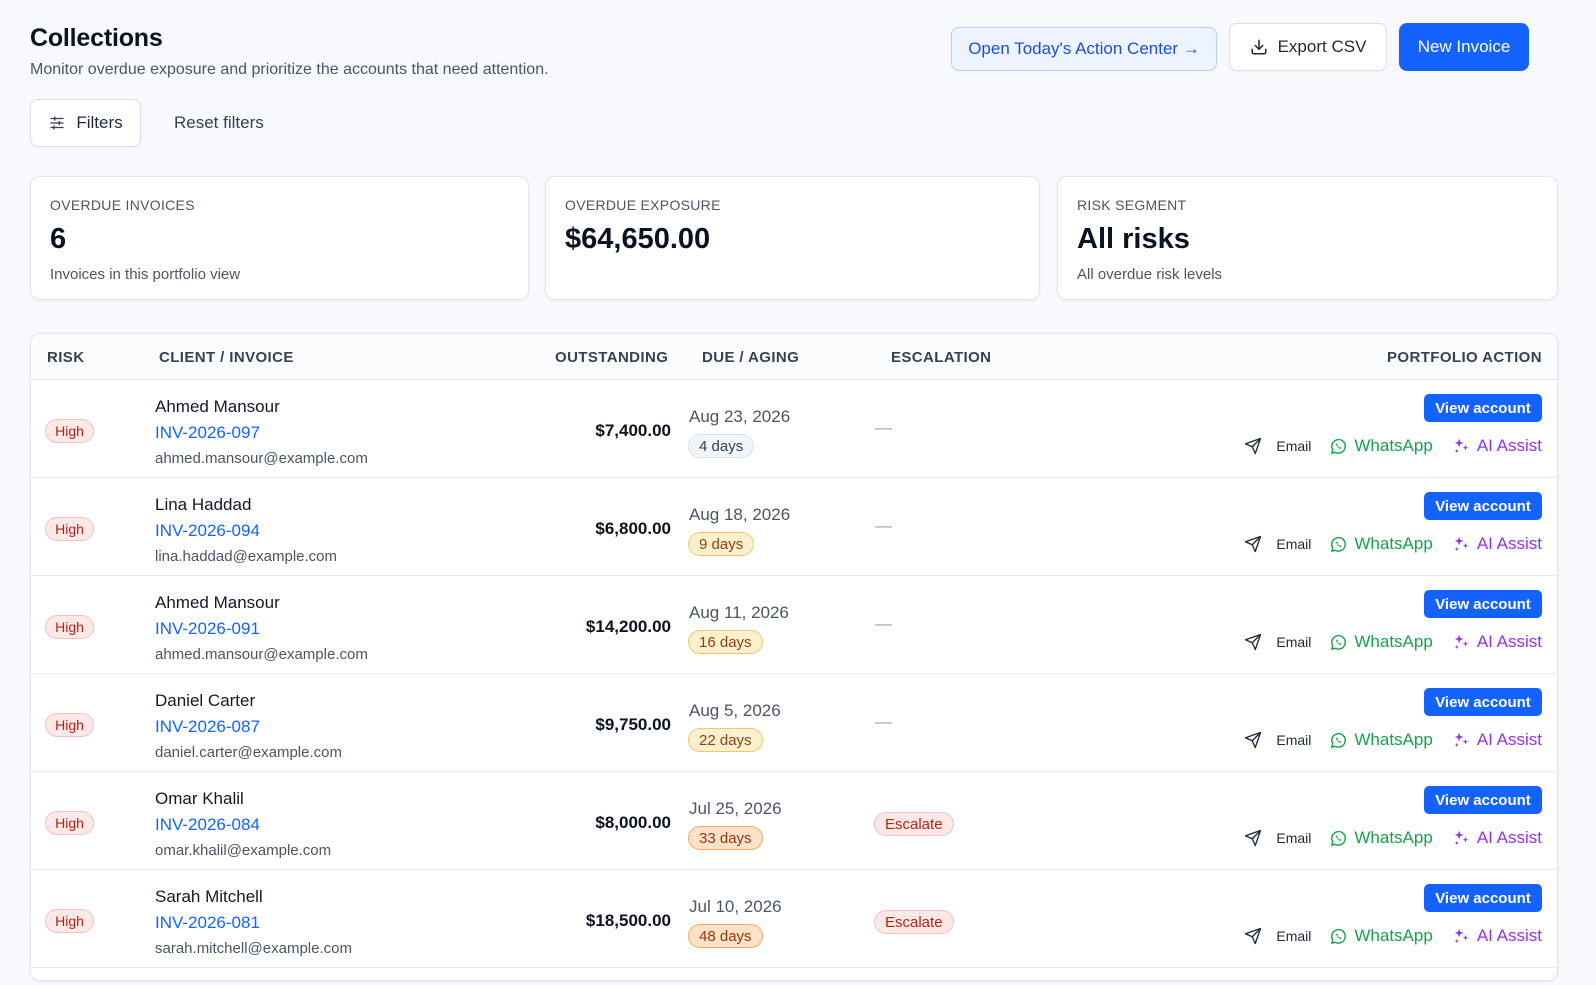 The width and height of the screenshot is (1596, 985). What do you see at coordinates (628, 626) in the screenshot?
I see `outstanding-amount: $14,200.00` at bounding box center [628, 626].